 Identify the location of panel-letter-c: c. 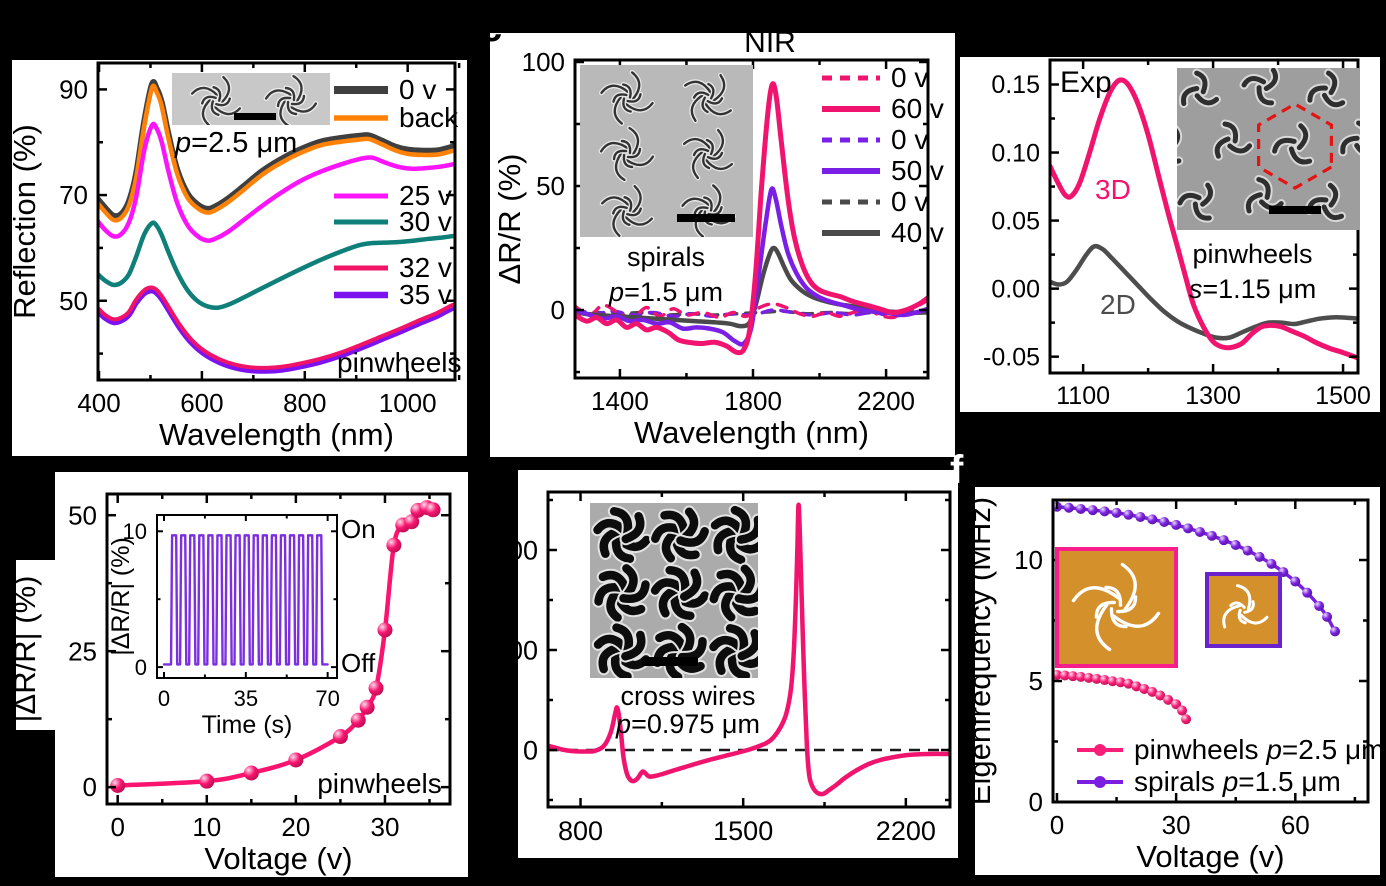
(492, 29).